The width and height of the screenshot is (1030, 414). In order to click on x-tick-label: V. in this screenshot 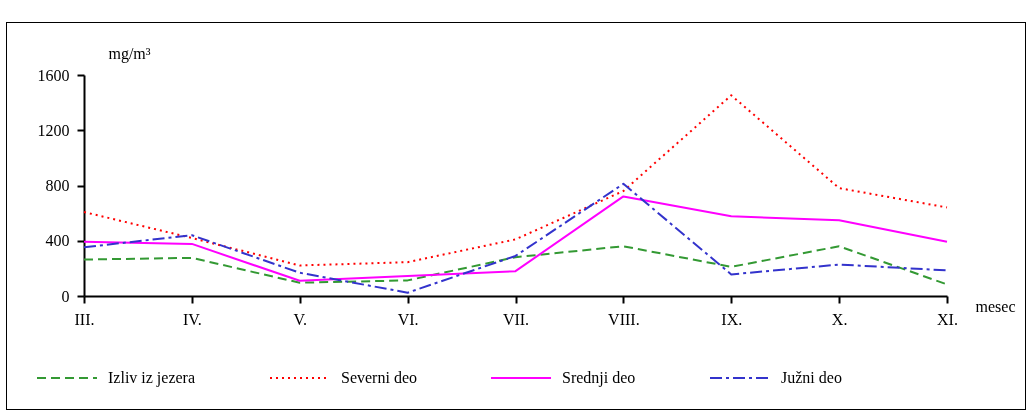, I will do `click(300, 319)`.